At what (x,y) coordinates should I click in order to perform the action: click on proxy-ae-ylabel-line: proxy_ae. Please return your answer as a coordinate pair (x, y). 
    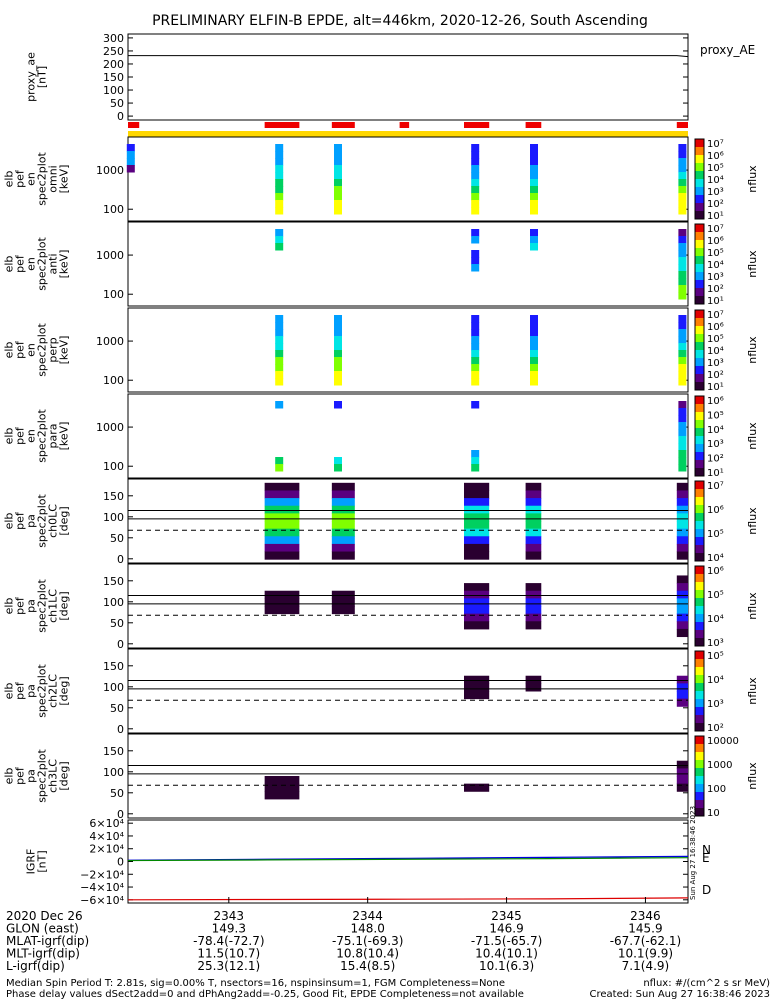
    Looking at the image, I should click on (31, 77).